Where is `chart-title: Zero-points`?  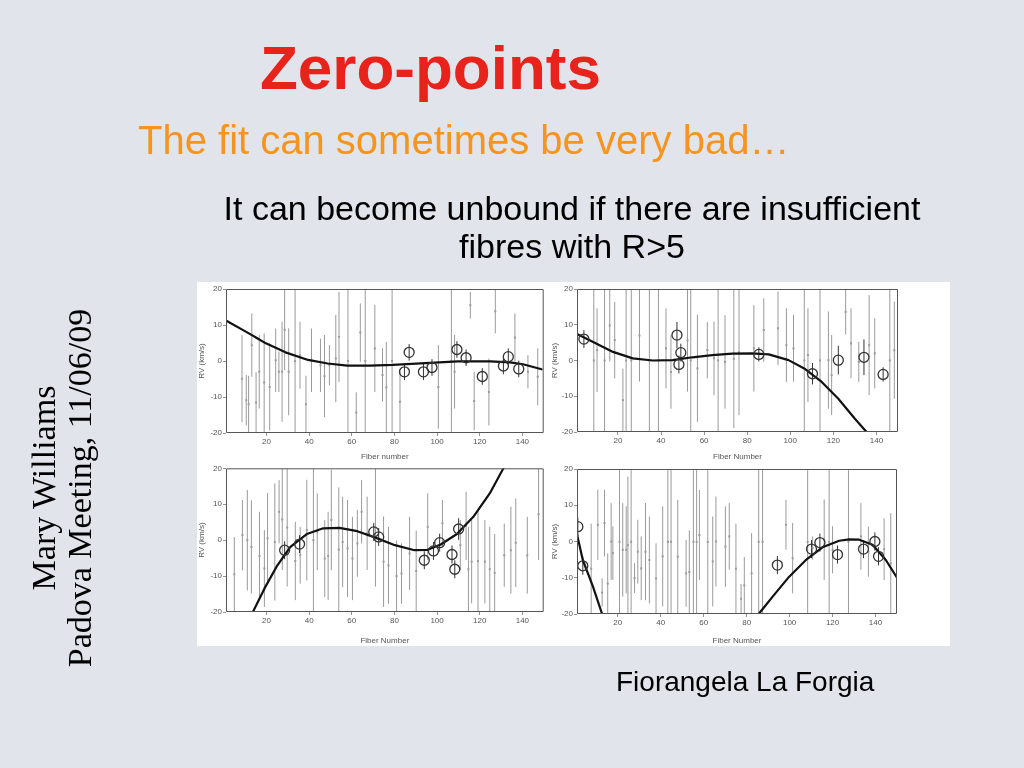 chart-title: Zero-points is located at coordinates (430, 67).